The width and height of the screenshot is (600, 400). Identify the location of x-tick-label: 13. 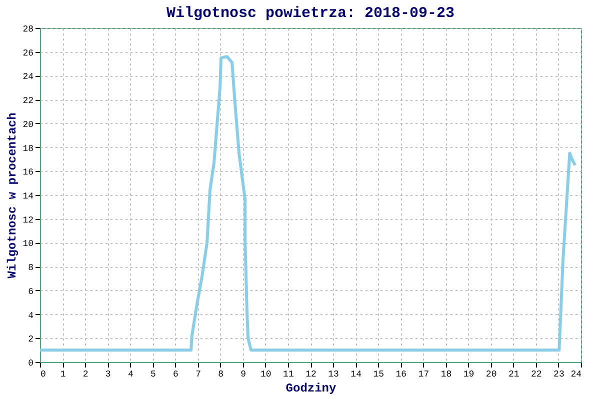
(333, 375).